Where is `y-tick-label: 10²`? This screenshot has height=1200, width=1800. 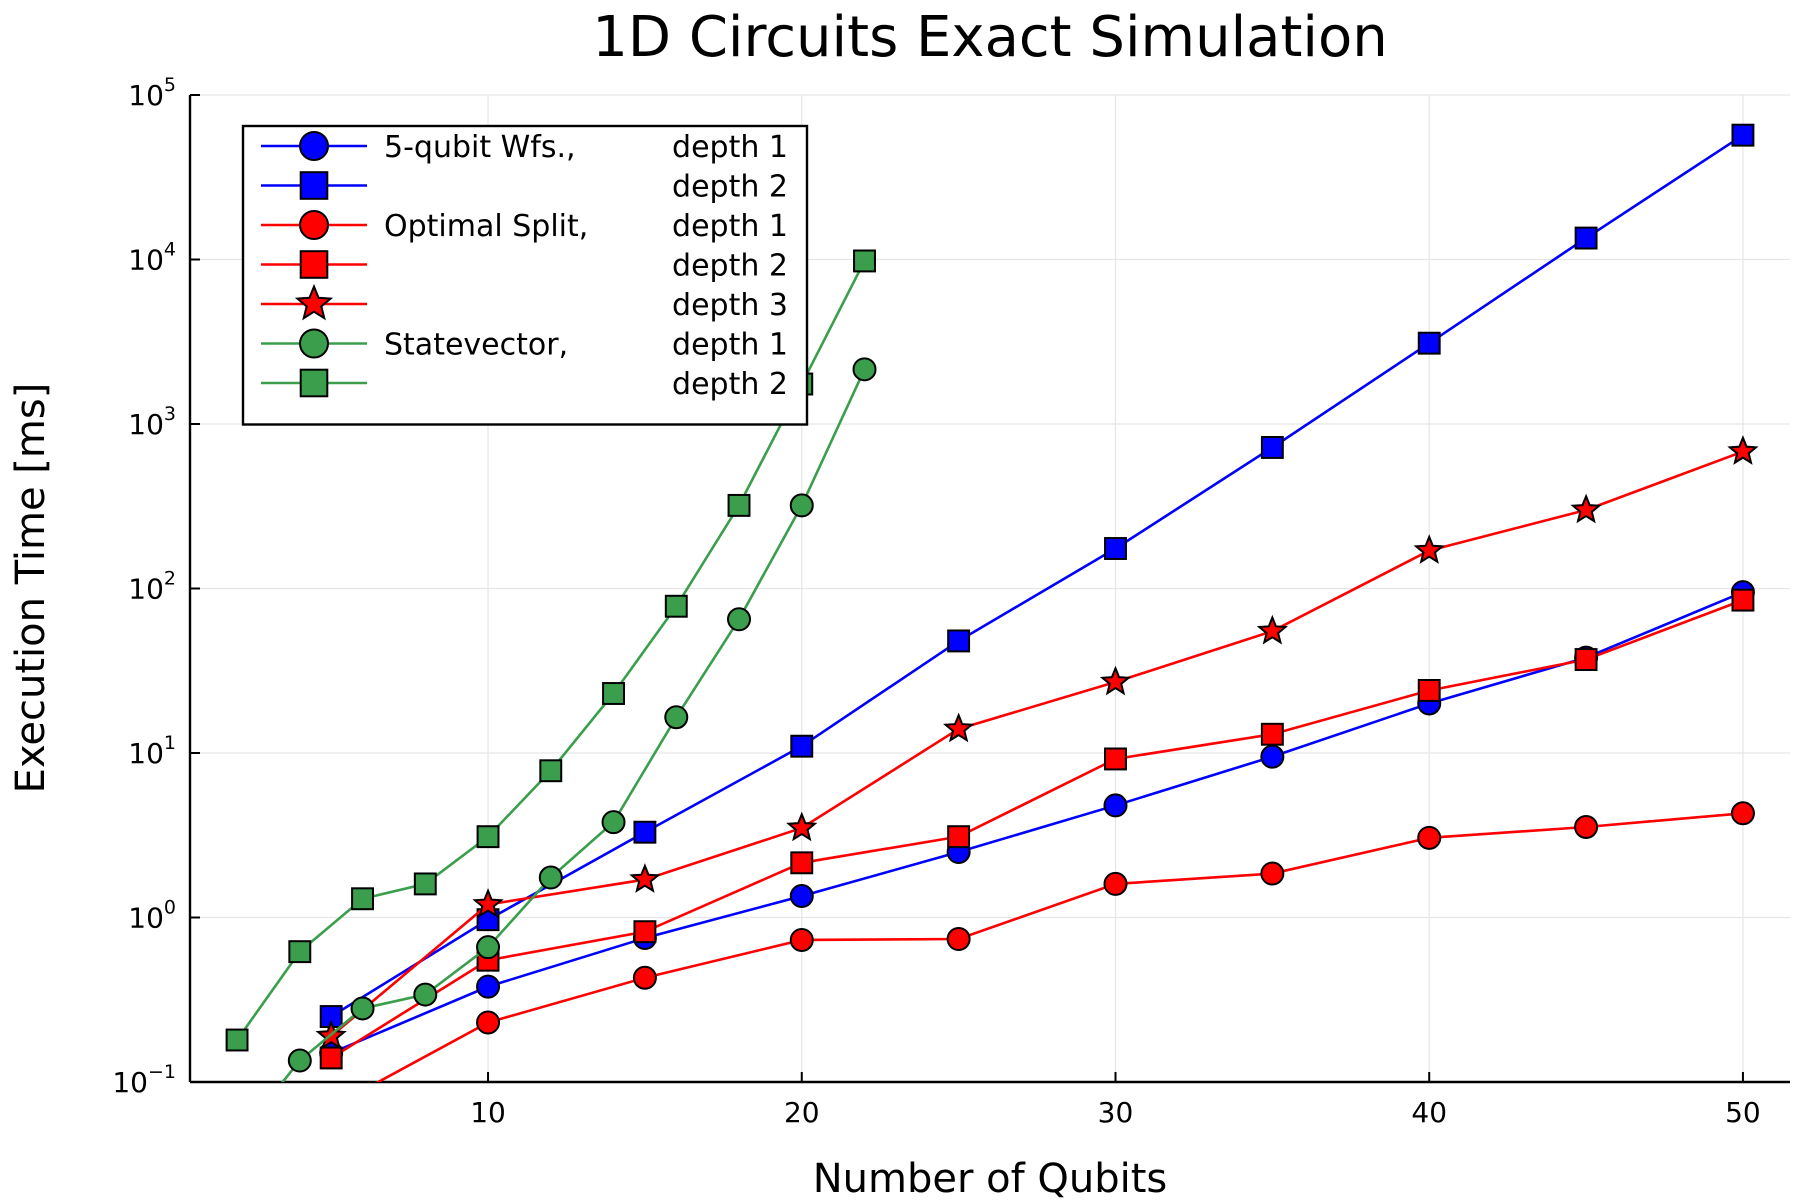 y-tick-label: 10² is located at coordinates (152, 587).